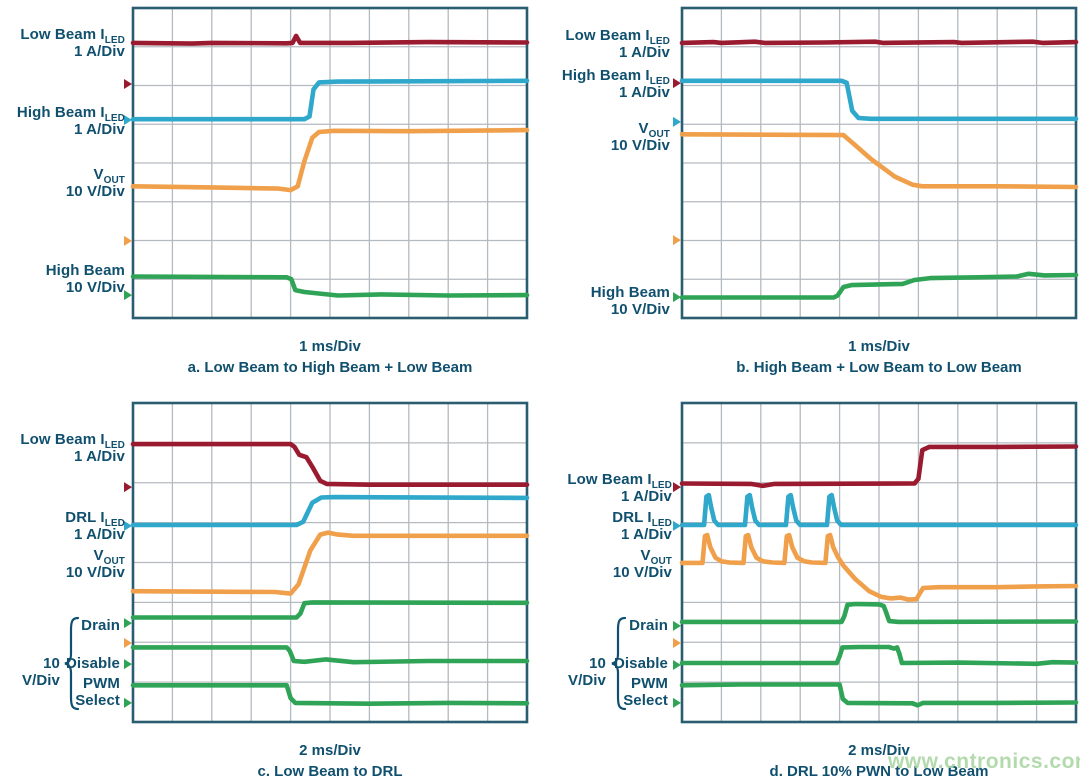 The image size is (1080, 780). I want to click on channel-label-b-high-beam-iled: High Beam ILED 1 A/Div, so click(611, 84).